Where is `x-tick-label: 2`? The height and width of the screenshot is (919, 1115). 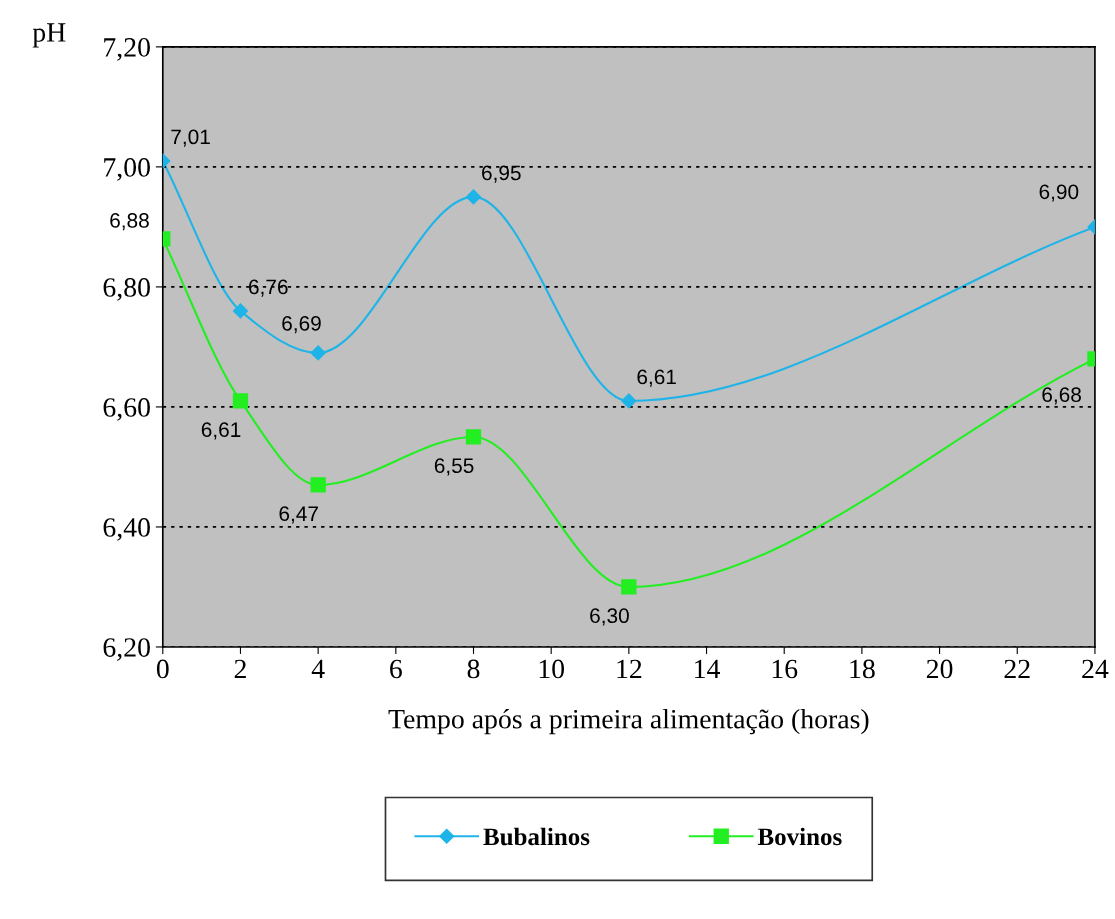 x-tick-label: 2 is located at coordinates (240, 669).